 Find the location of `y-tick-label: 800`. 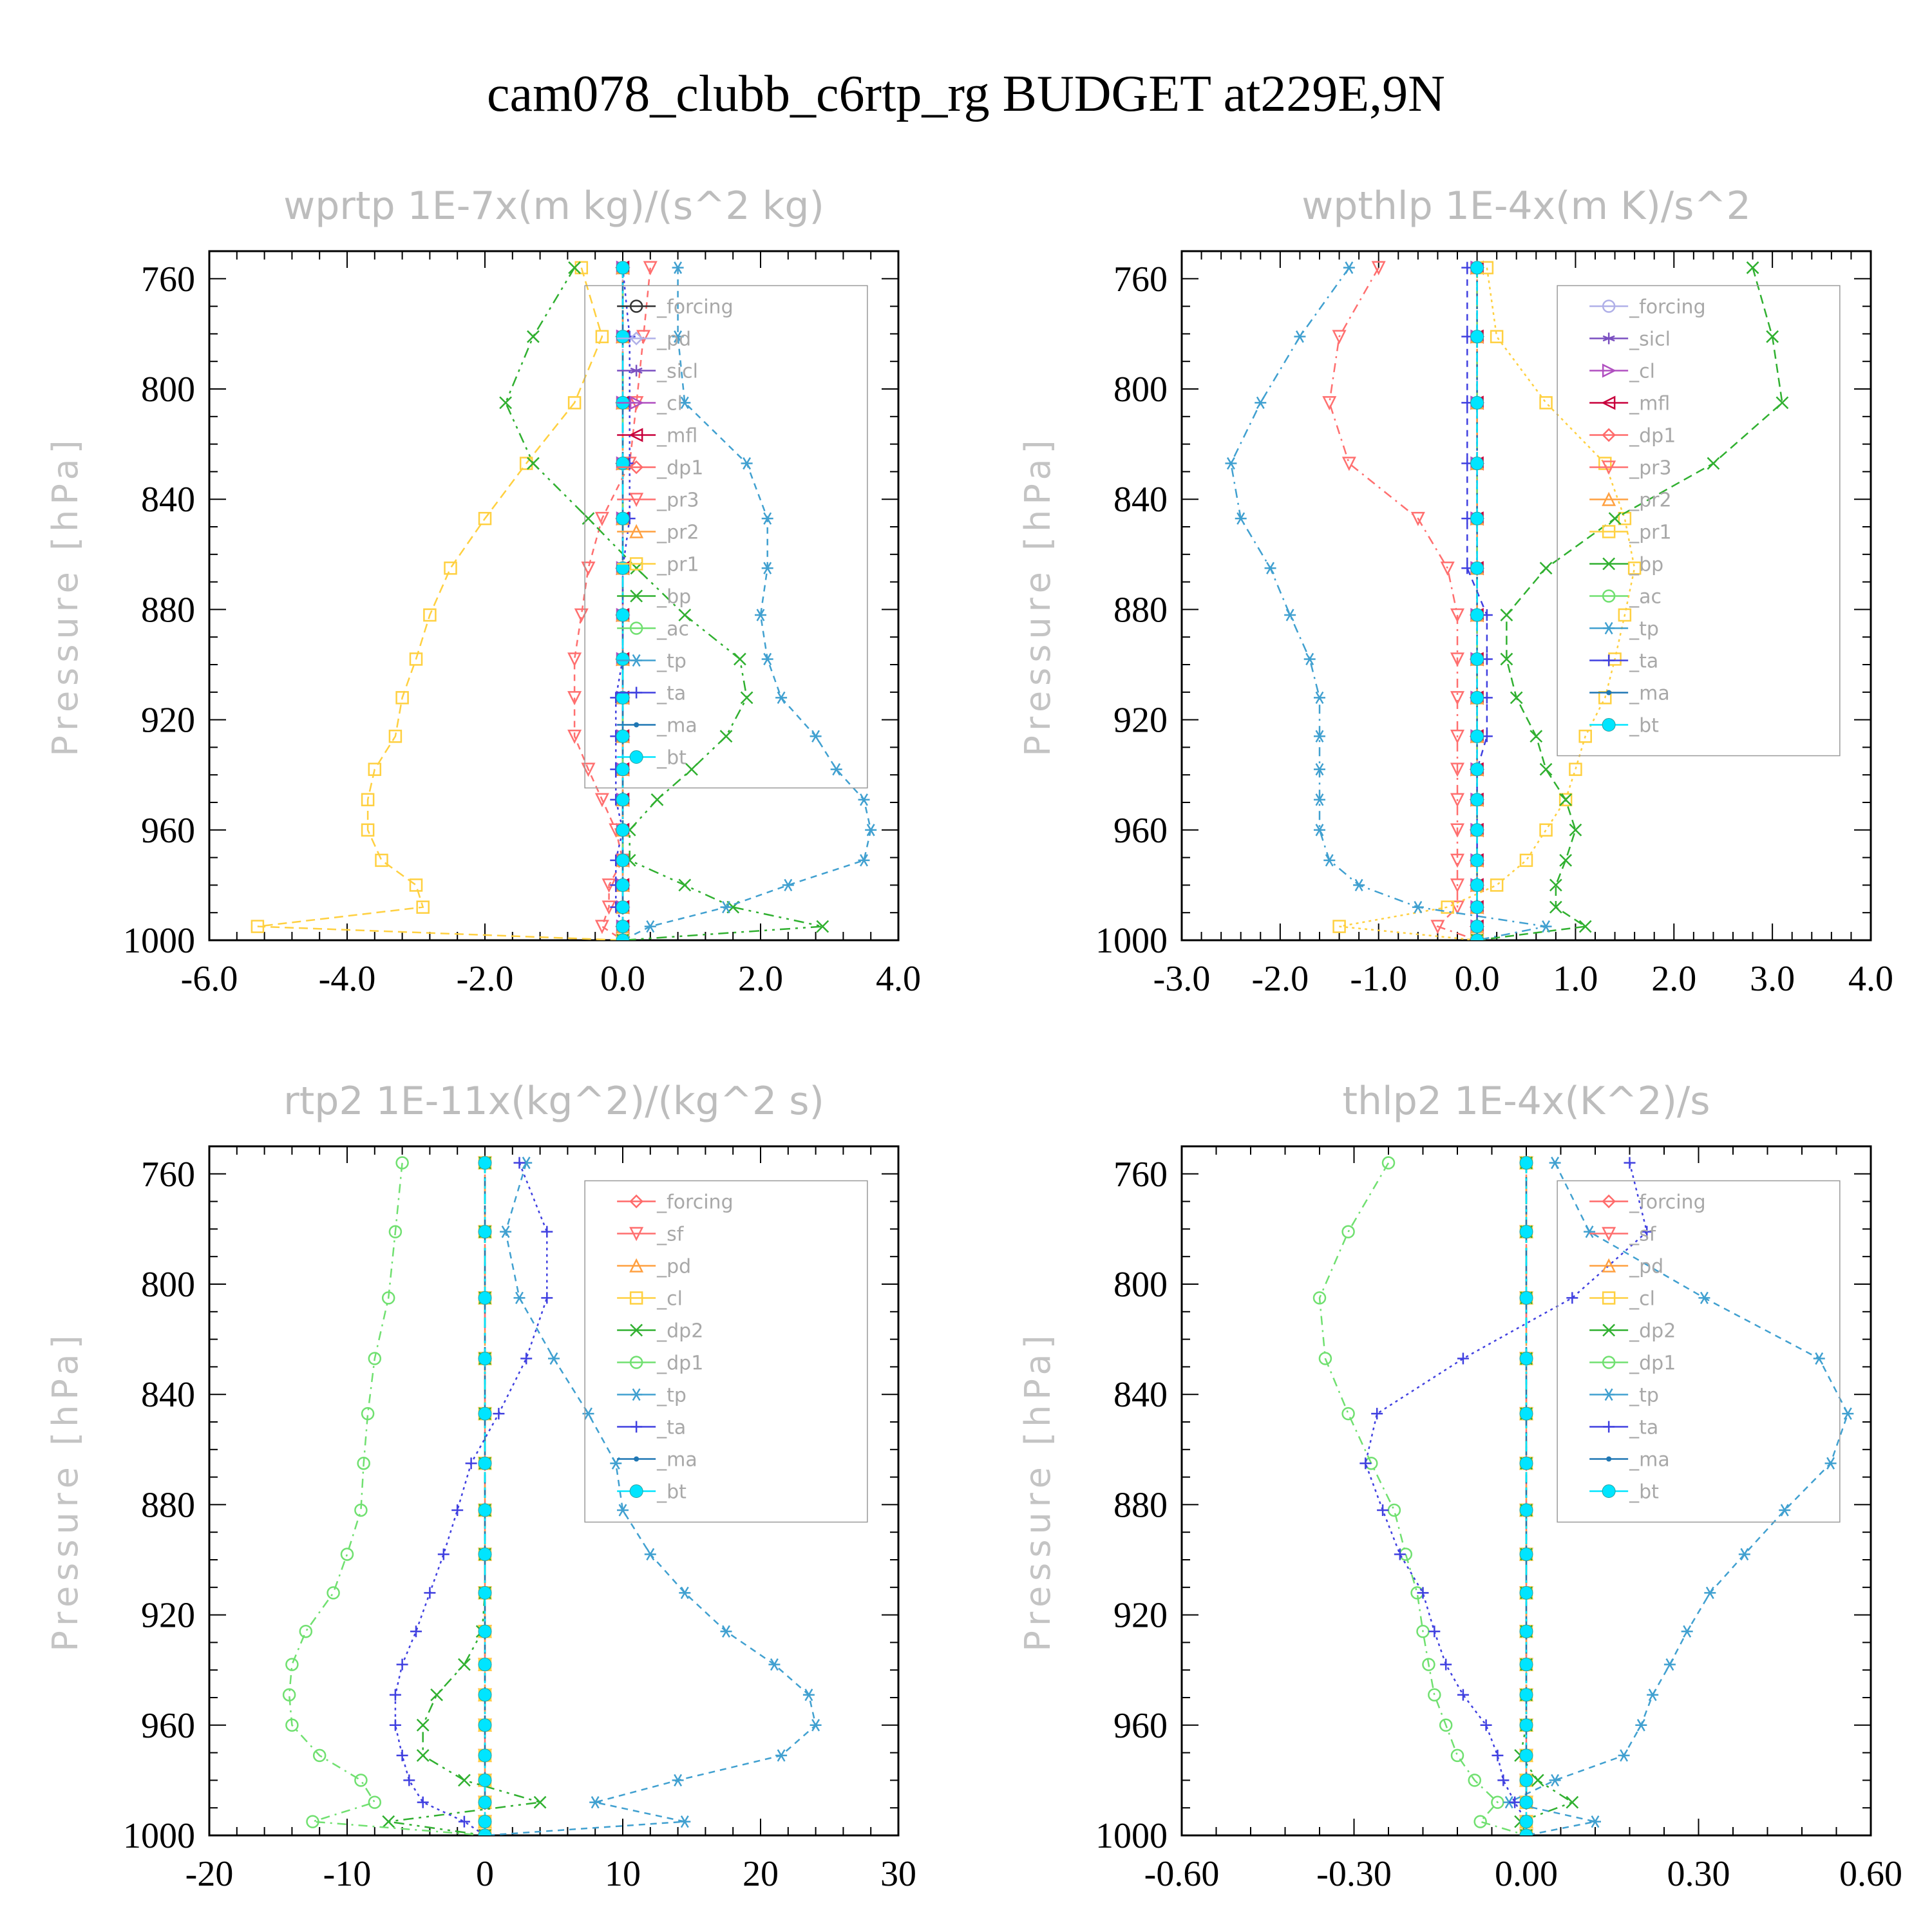

y-tick-label: 800 is located at coordinates (168, 390).